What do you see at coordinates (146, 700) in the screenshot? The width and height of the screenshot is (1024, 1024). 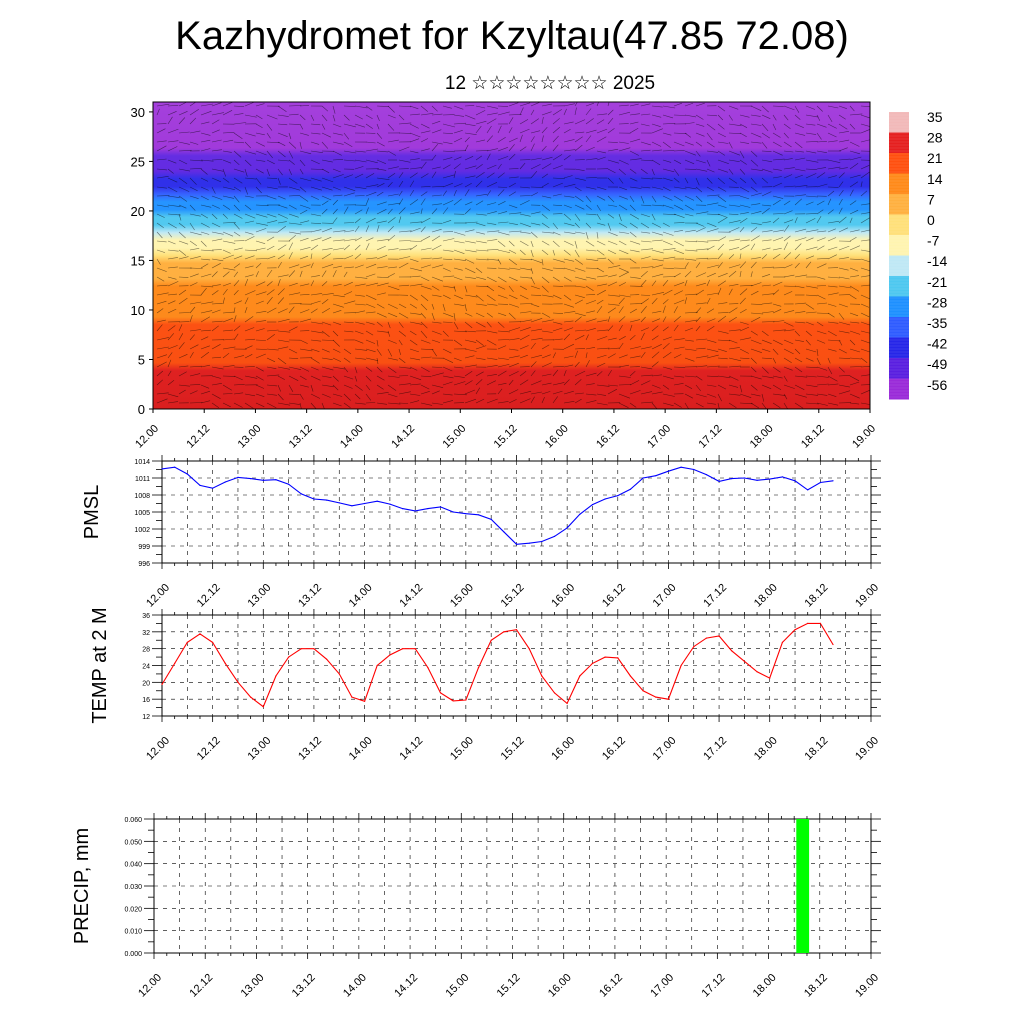 I see `y-tick-label: 16` at bounding box center [146, 700].